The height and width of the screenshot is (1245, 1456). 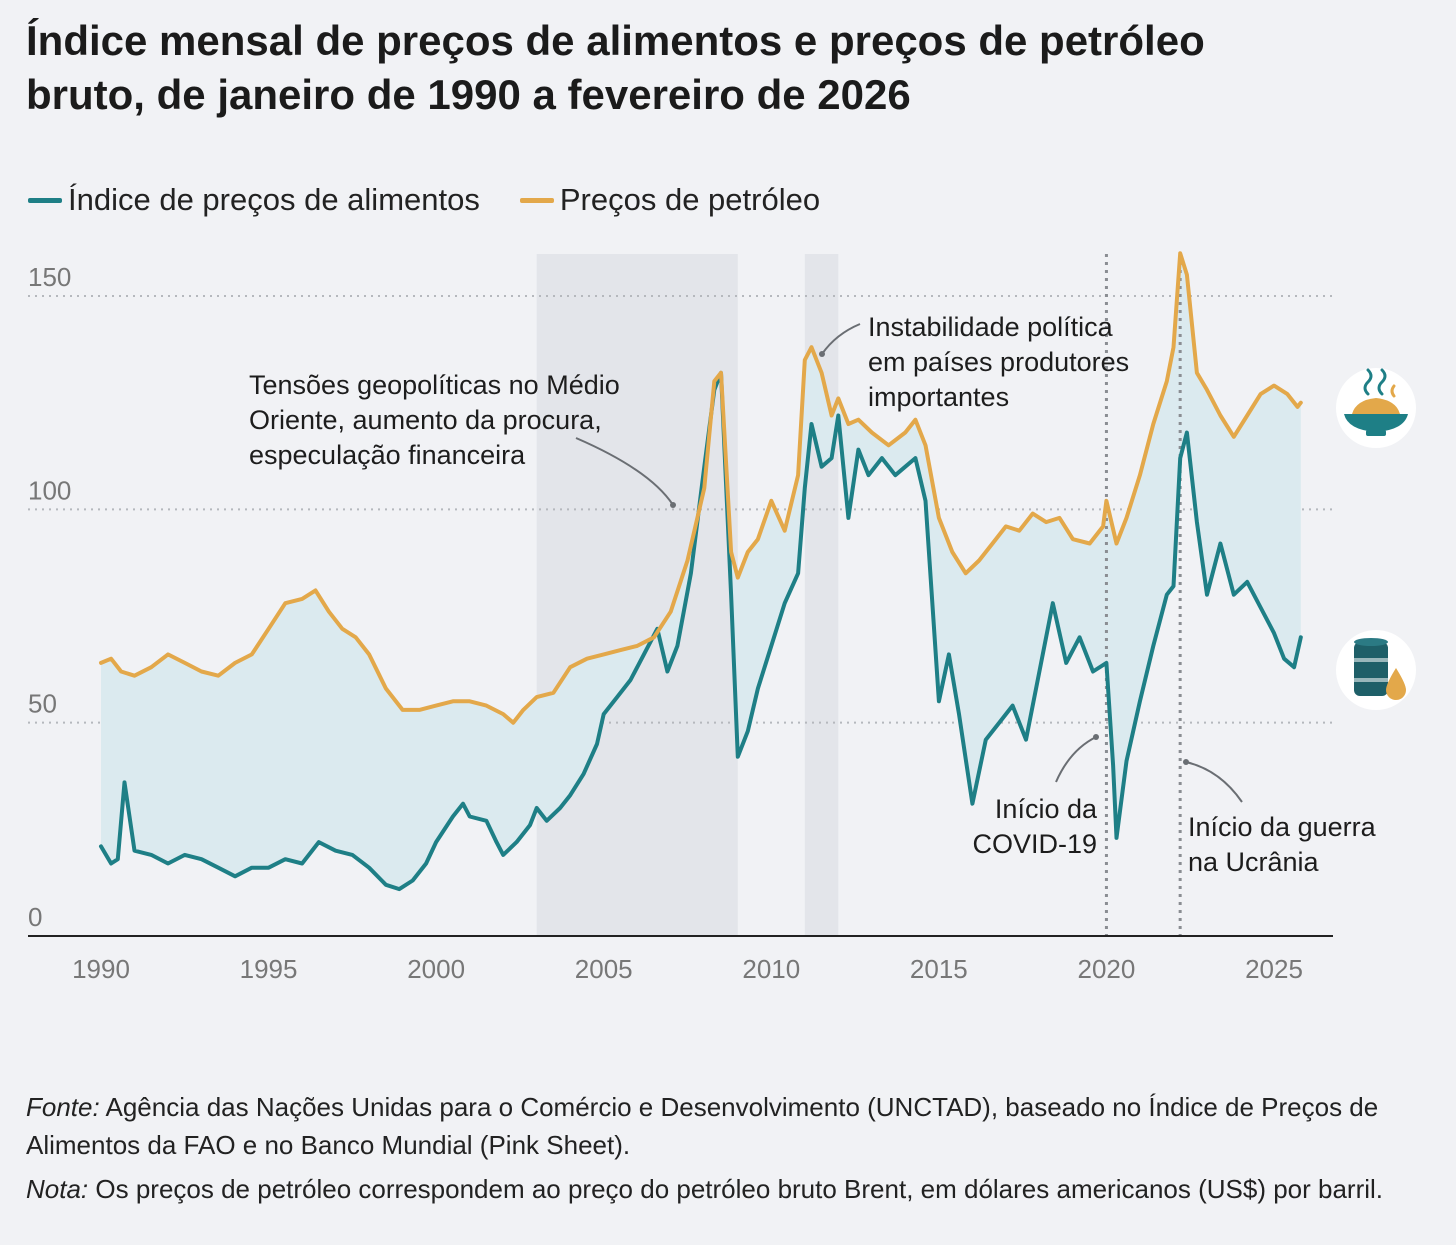 What do you see at coordinates (1274, 969) in the screenshot?
I see `x-tick-2025: 2025` at bounding box center [1274, 969].